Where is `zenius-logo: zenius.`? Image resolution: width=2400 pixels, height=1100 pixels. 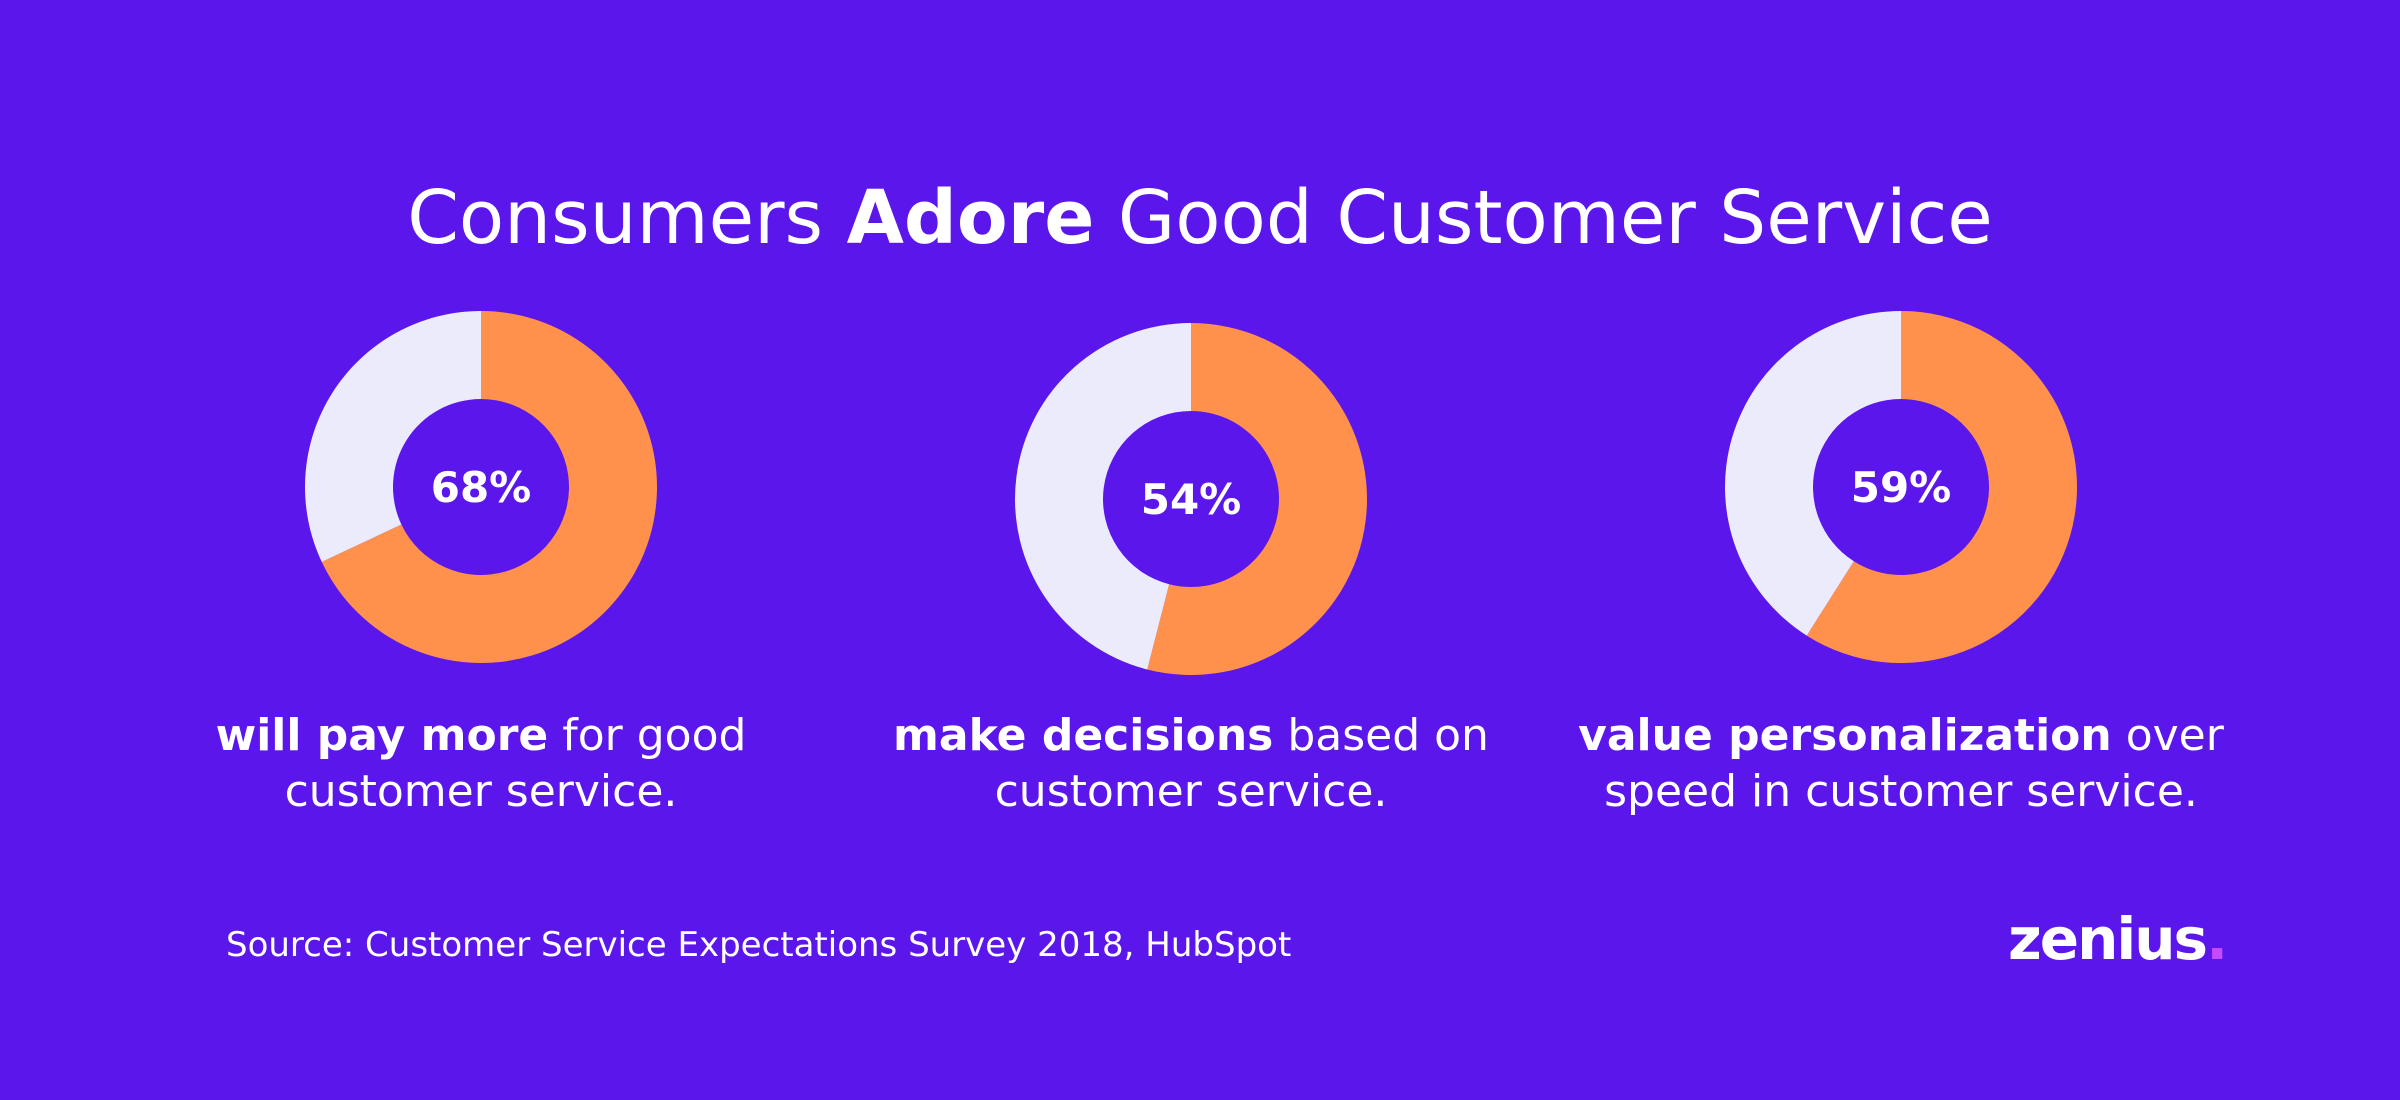
zenius-logo: zenius. is located at coordinates (2118, 939).